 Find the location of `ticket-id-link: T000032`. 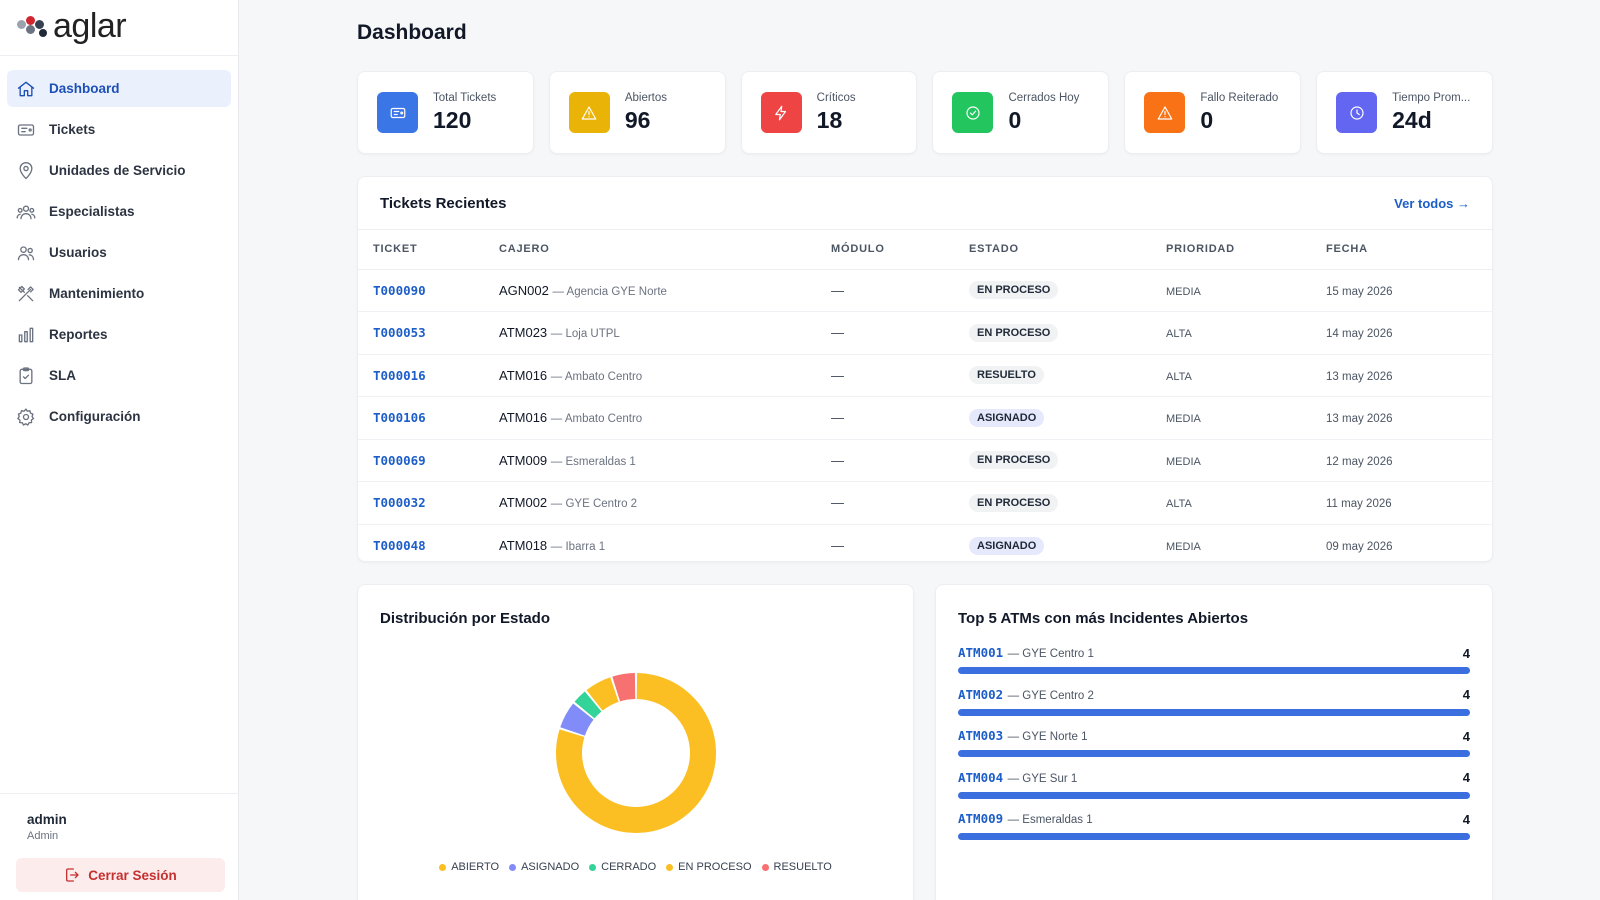

ticket-id-link: T000032 is located at coordinates (399, 503).